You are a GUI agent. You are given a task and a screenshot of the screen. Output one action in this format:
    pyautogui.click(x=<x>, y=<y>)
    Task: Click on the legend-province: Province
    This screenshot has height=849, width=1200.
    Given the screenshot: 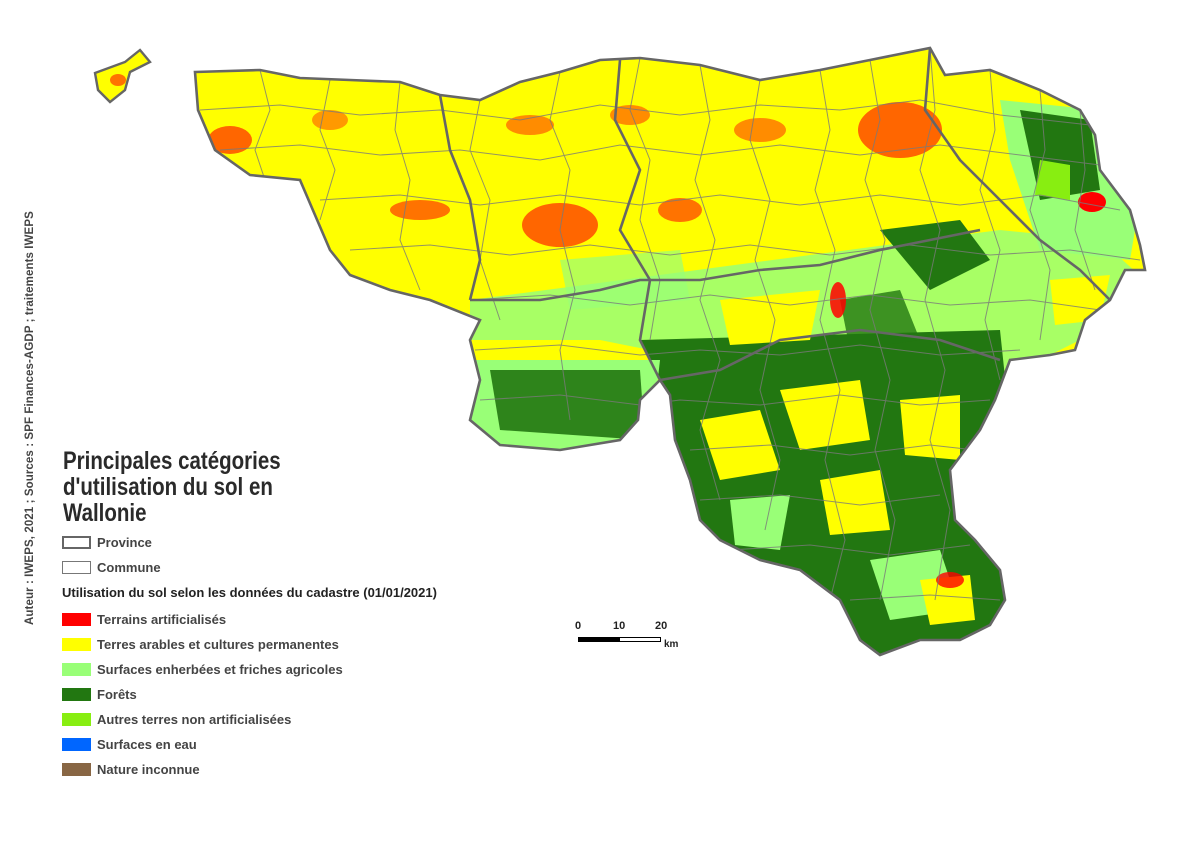 What is the action you would take?
    pyautogui.click(x=107, y=542)
    